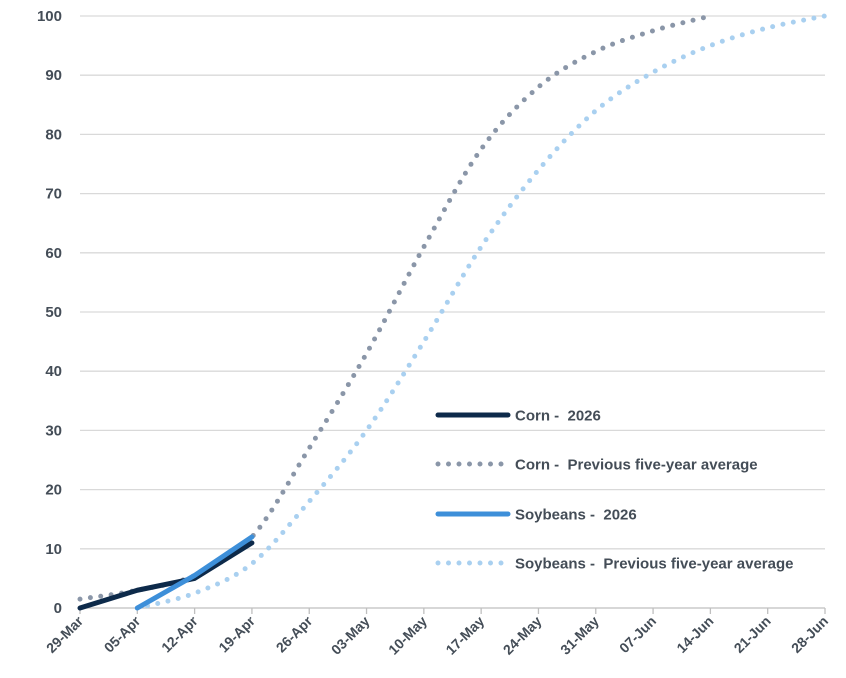 The image size is (846, 678). Describe the element at coordinates (53, 549) in the screenshot. I see `y-tick-label-10: 10` at that location.